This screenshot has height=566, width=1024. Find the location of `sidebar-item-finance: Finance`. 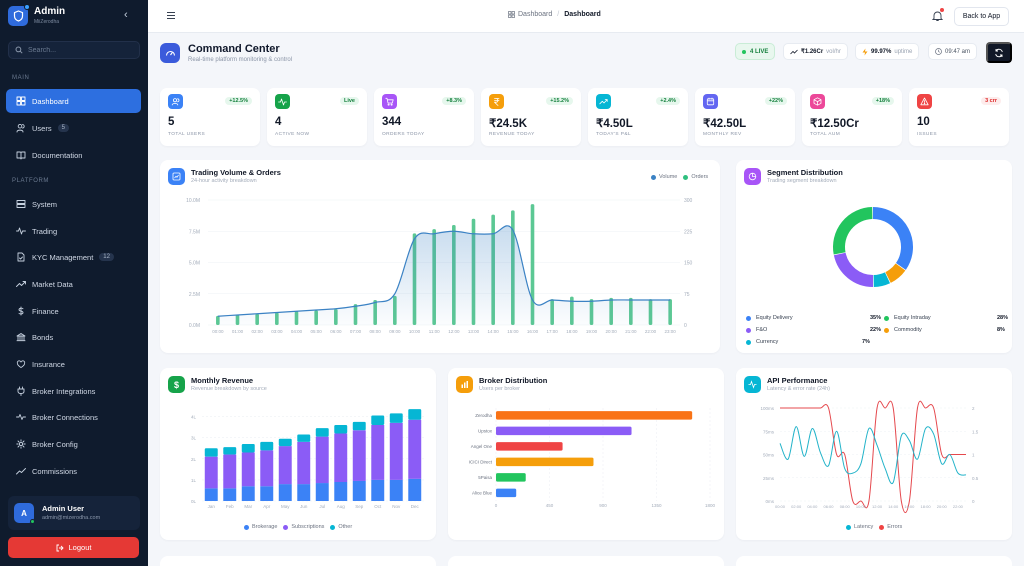

sidebar-item-finance: Finance is located at coordinates (73, 311).